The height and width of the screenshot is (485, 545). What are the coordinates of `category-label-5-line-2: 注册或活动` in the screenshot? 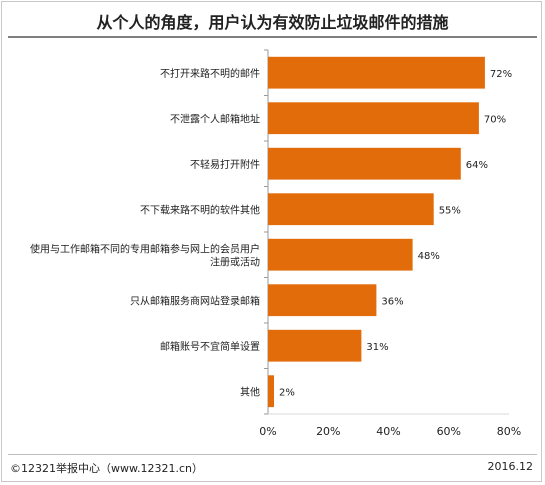 It's located at (235, 261).